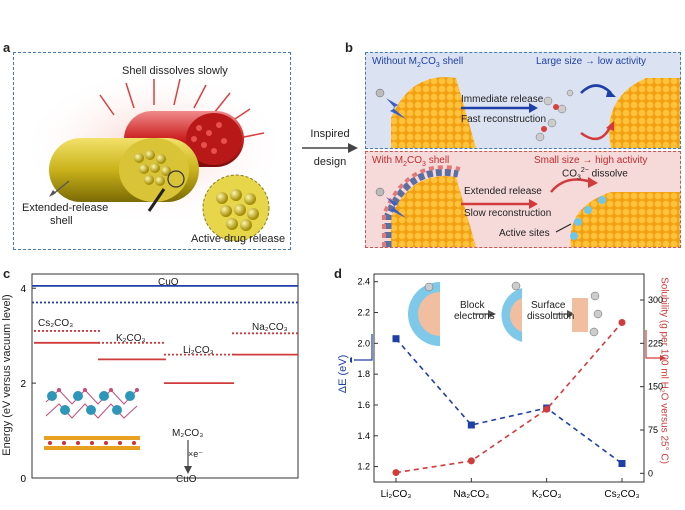 The width and height of the screenshot is (685, 510). What do you see at coordinates (591, 61) in the screenshot?
I see `large-size-label: Large size → low activity` at bounding box center [591, 61].